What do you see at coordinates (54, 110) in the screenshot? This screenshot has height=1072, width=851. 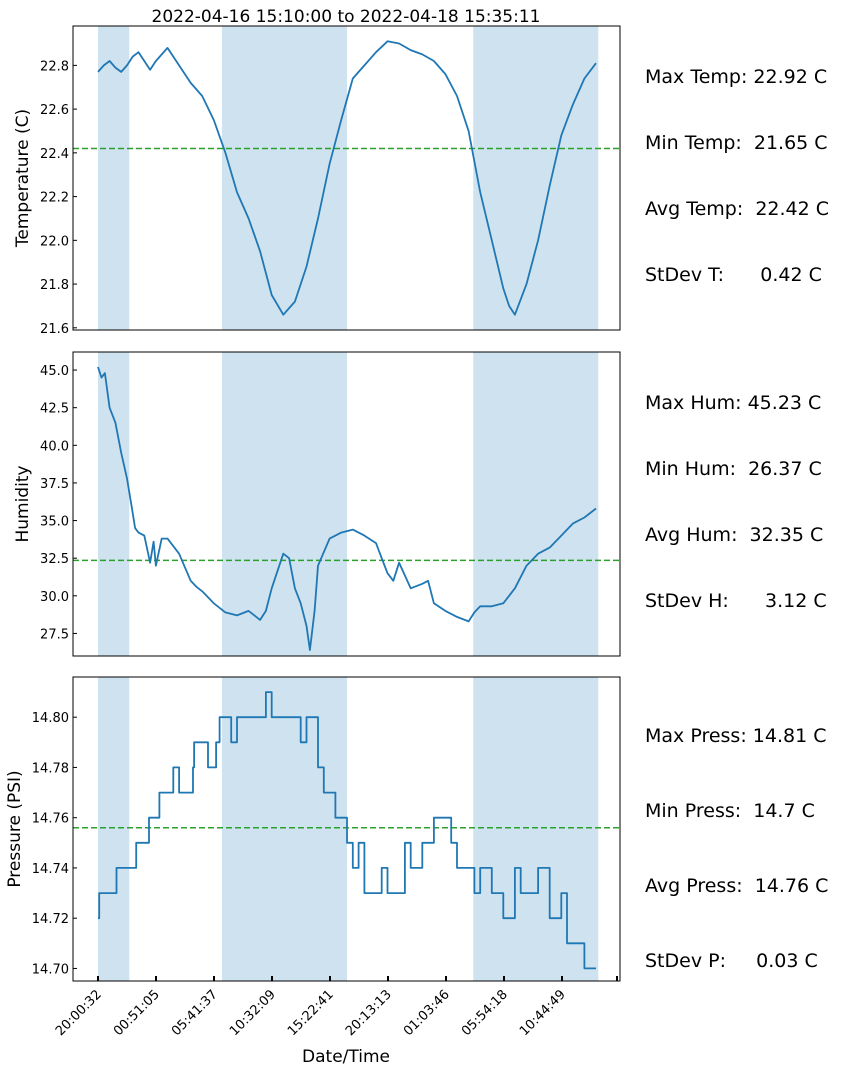 I see `temperature-y-tick-label: 22.6` at bounding box center [54, 110].